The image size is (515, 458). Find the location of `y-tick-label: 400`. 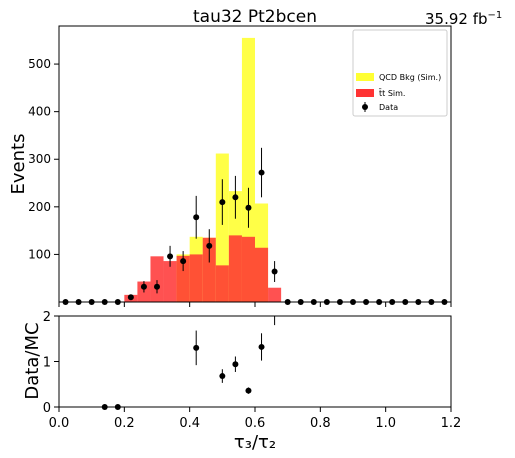

y-tick-label: 400 is located at coordinates (39, 112).